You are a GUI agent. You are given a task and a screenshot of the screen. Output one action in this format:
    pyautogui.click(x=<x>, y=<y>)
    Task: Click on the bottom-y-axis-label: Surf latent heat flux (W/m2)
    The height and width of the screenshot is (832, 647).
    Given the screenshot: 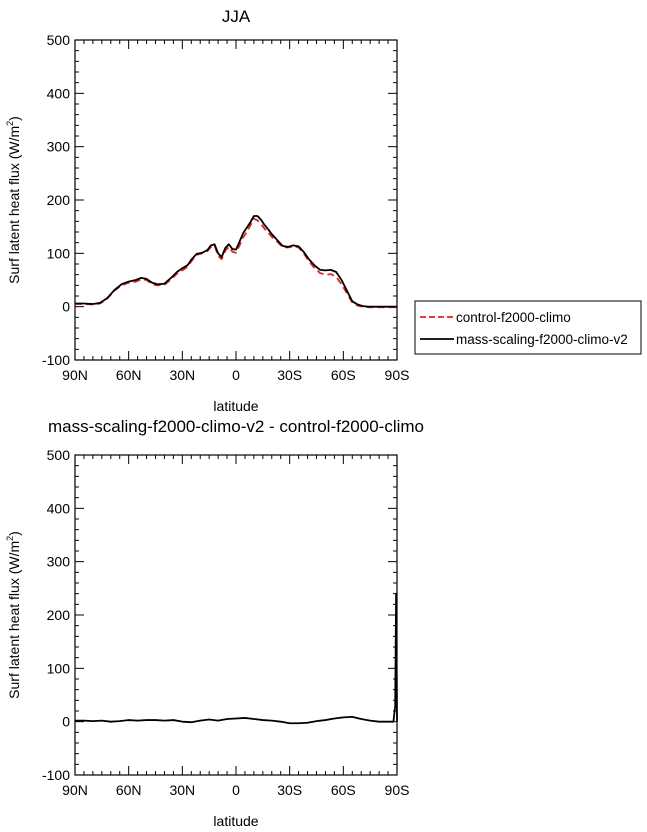 What is the action you would take?
    pyautogui.click(x=13, y=615)
    